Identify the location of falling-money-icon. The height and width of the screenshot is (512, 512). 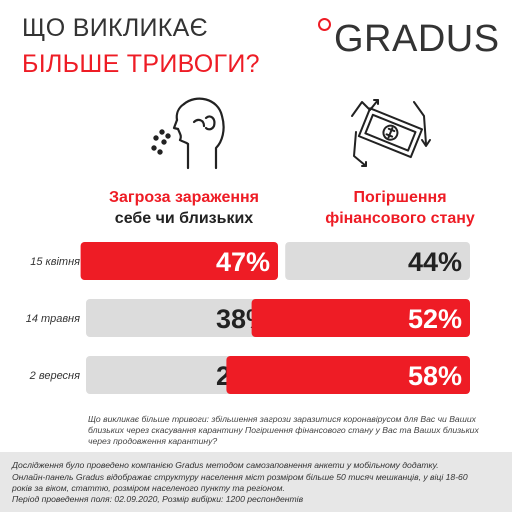
(391, 134).